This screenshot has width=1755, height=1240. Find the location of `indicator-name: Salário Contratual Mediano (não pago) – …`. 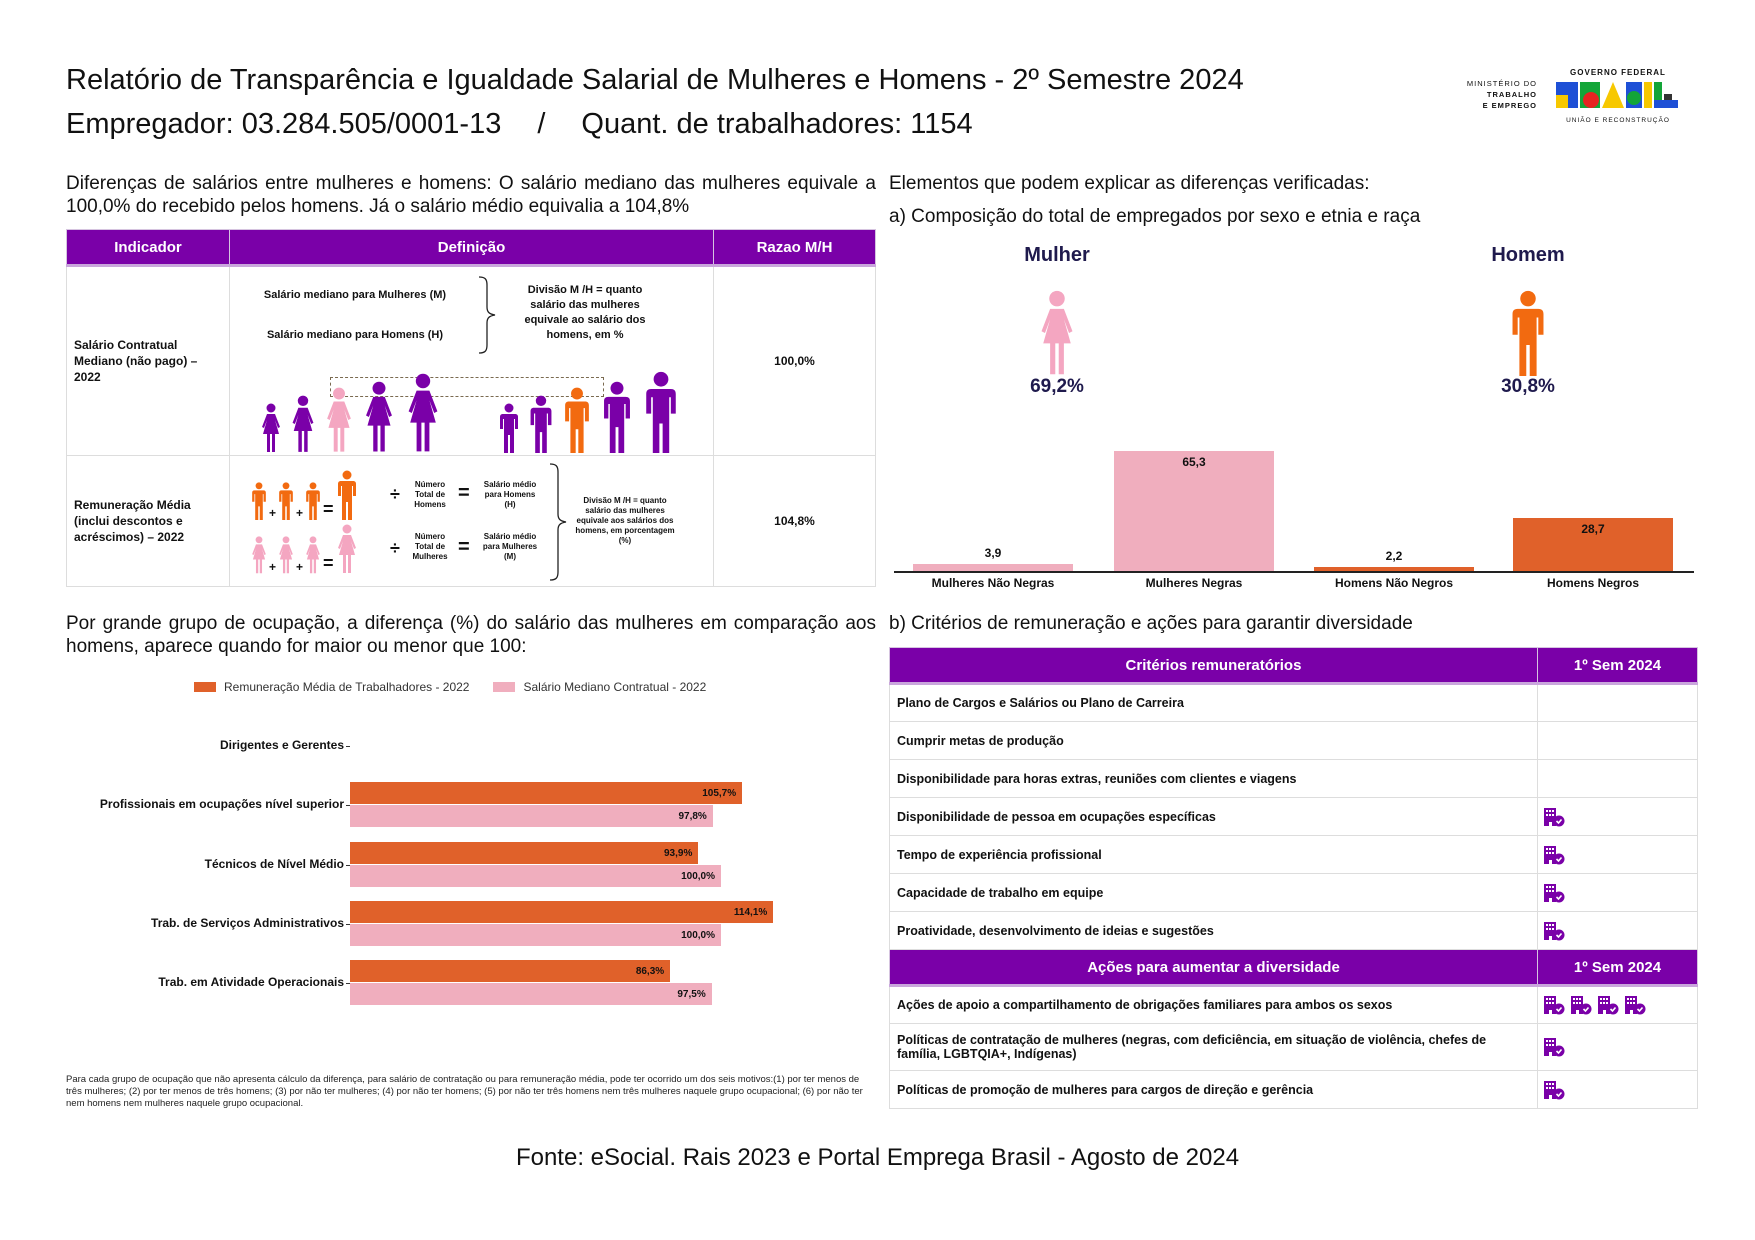

indicator-name: Salário Contratual Mediano (não pago) – … is located at coordinates (148, 360).